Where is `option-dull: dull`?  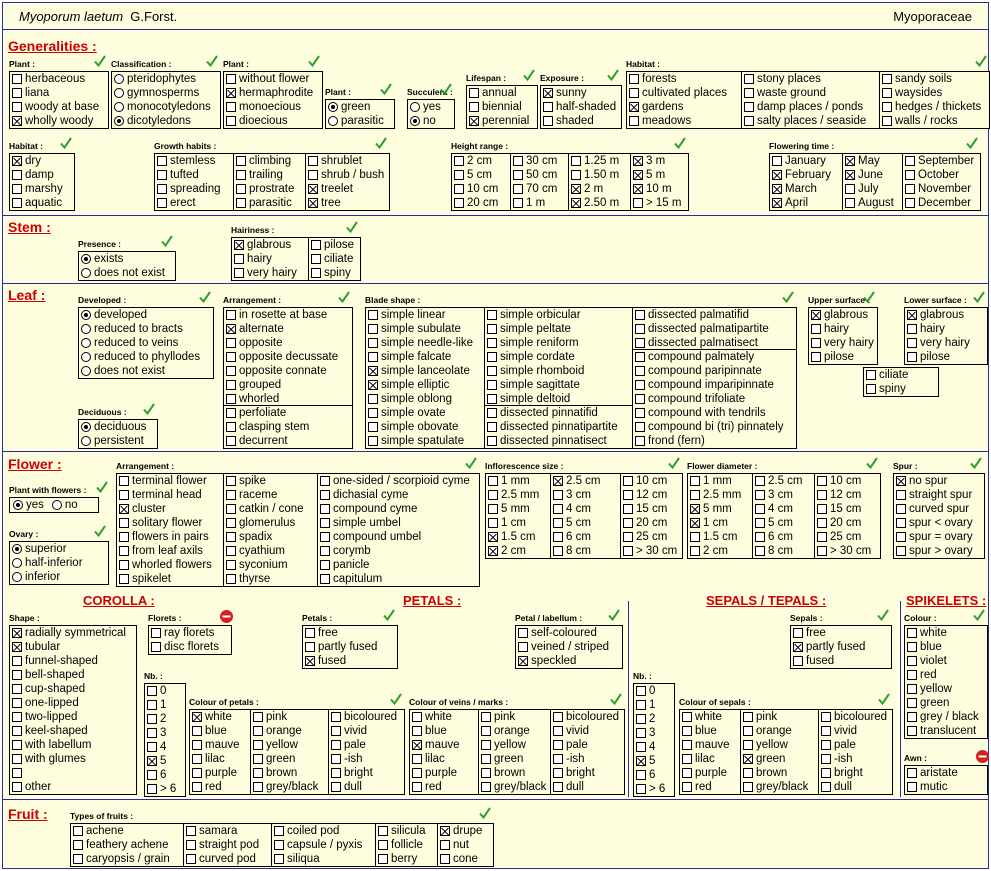
option-dull: dull is located at coordinates (855, 787).